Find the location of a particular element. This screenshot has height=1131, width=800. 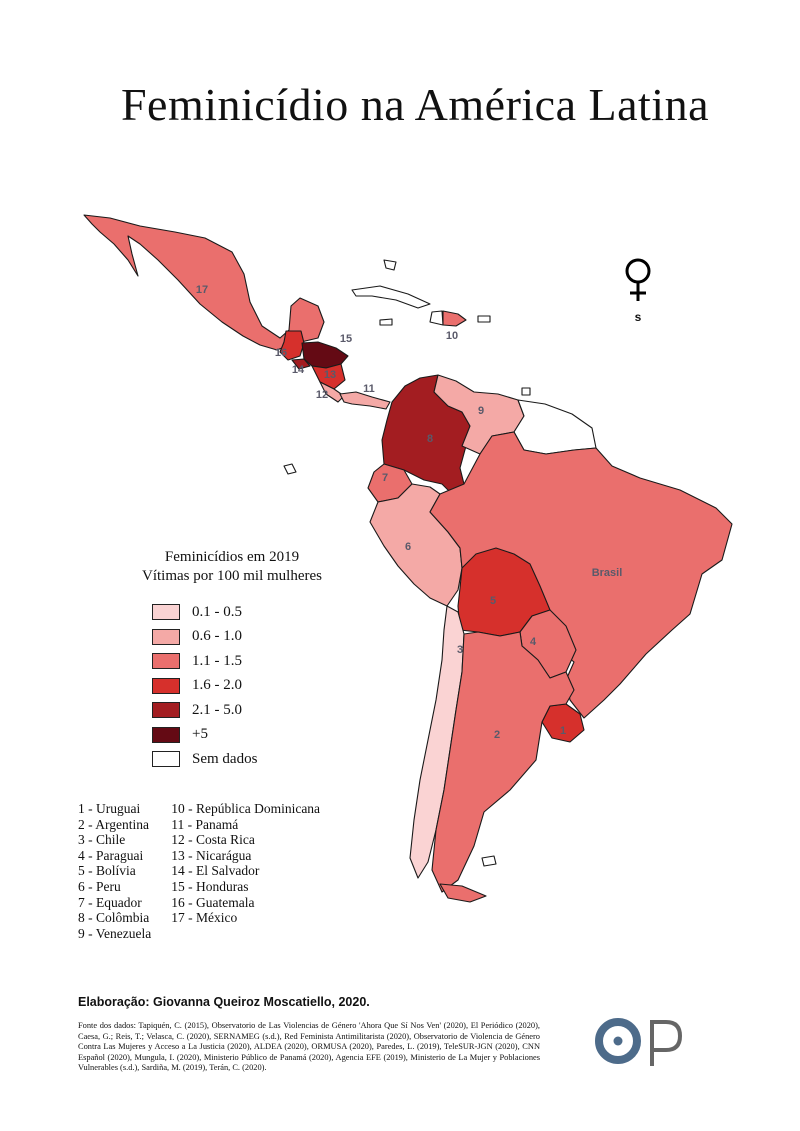

legend-item: 2.1 - 5.0 is located at coordinates (252, 710).